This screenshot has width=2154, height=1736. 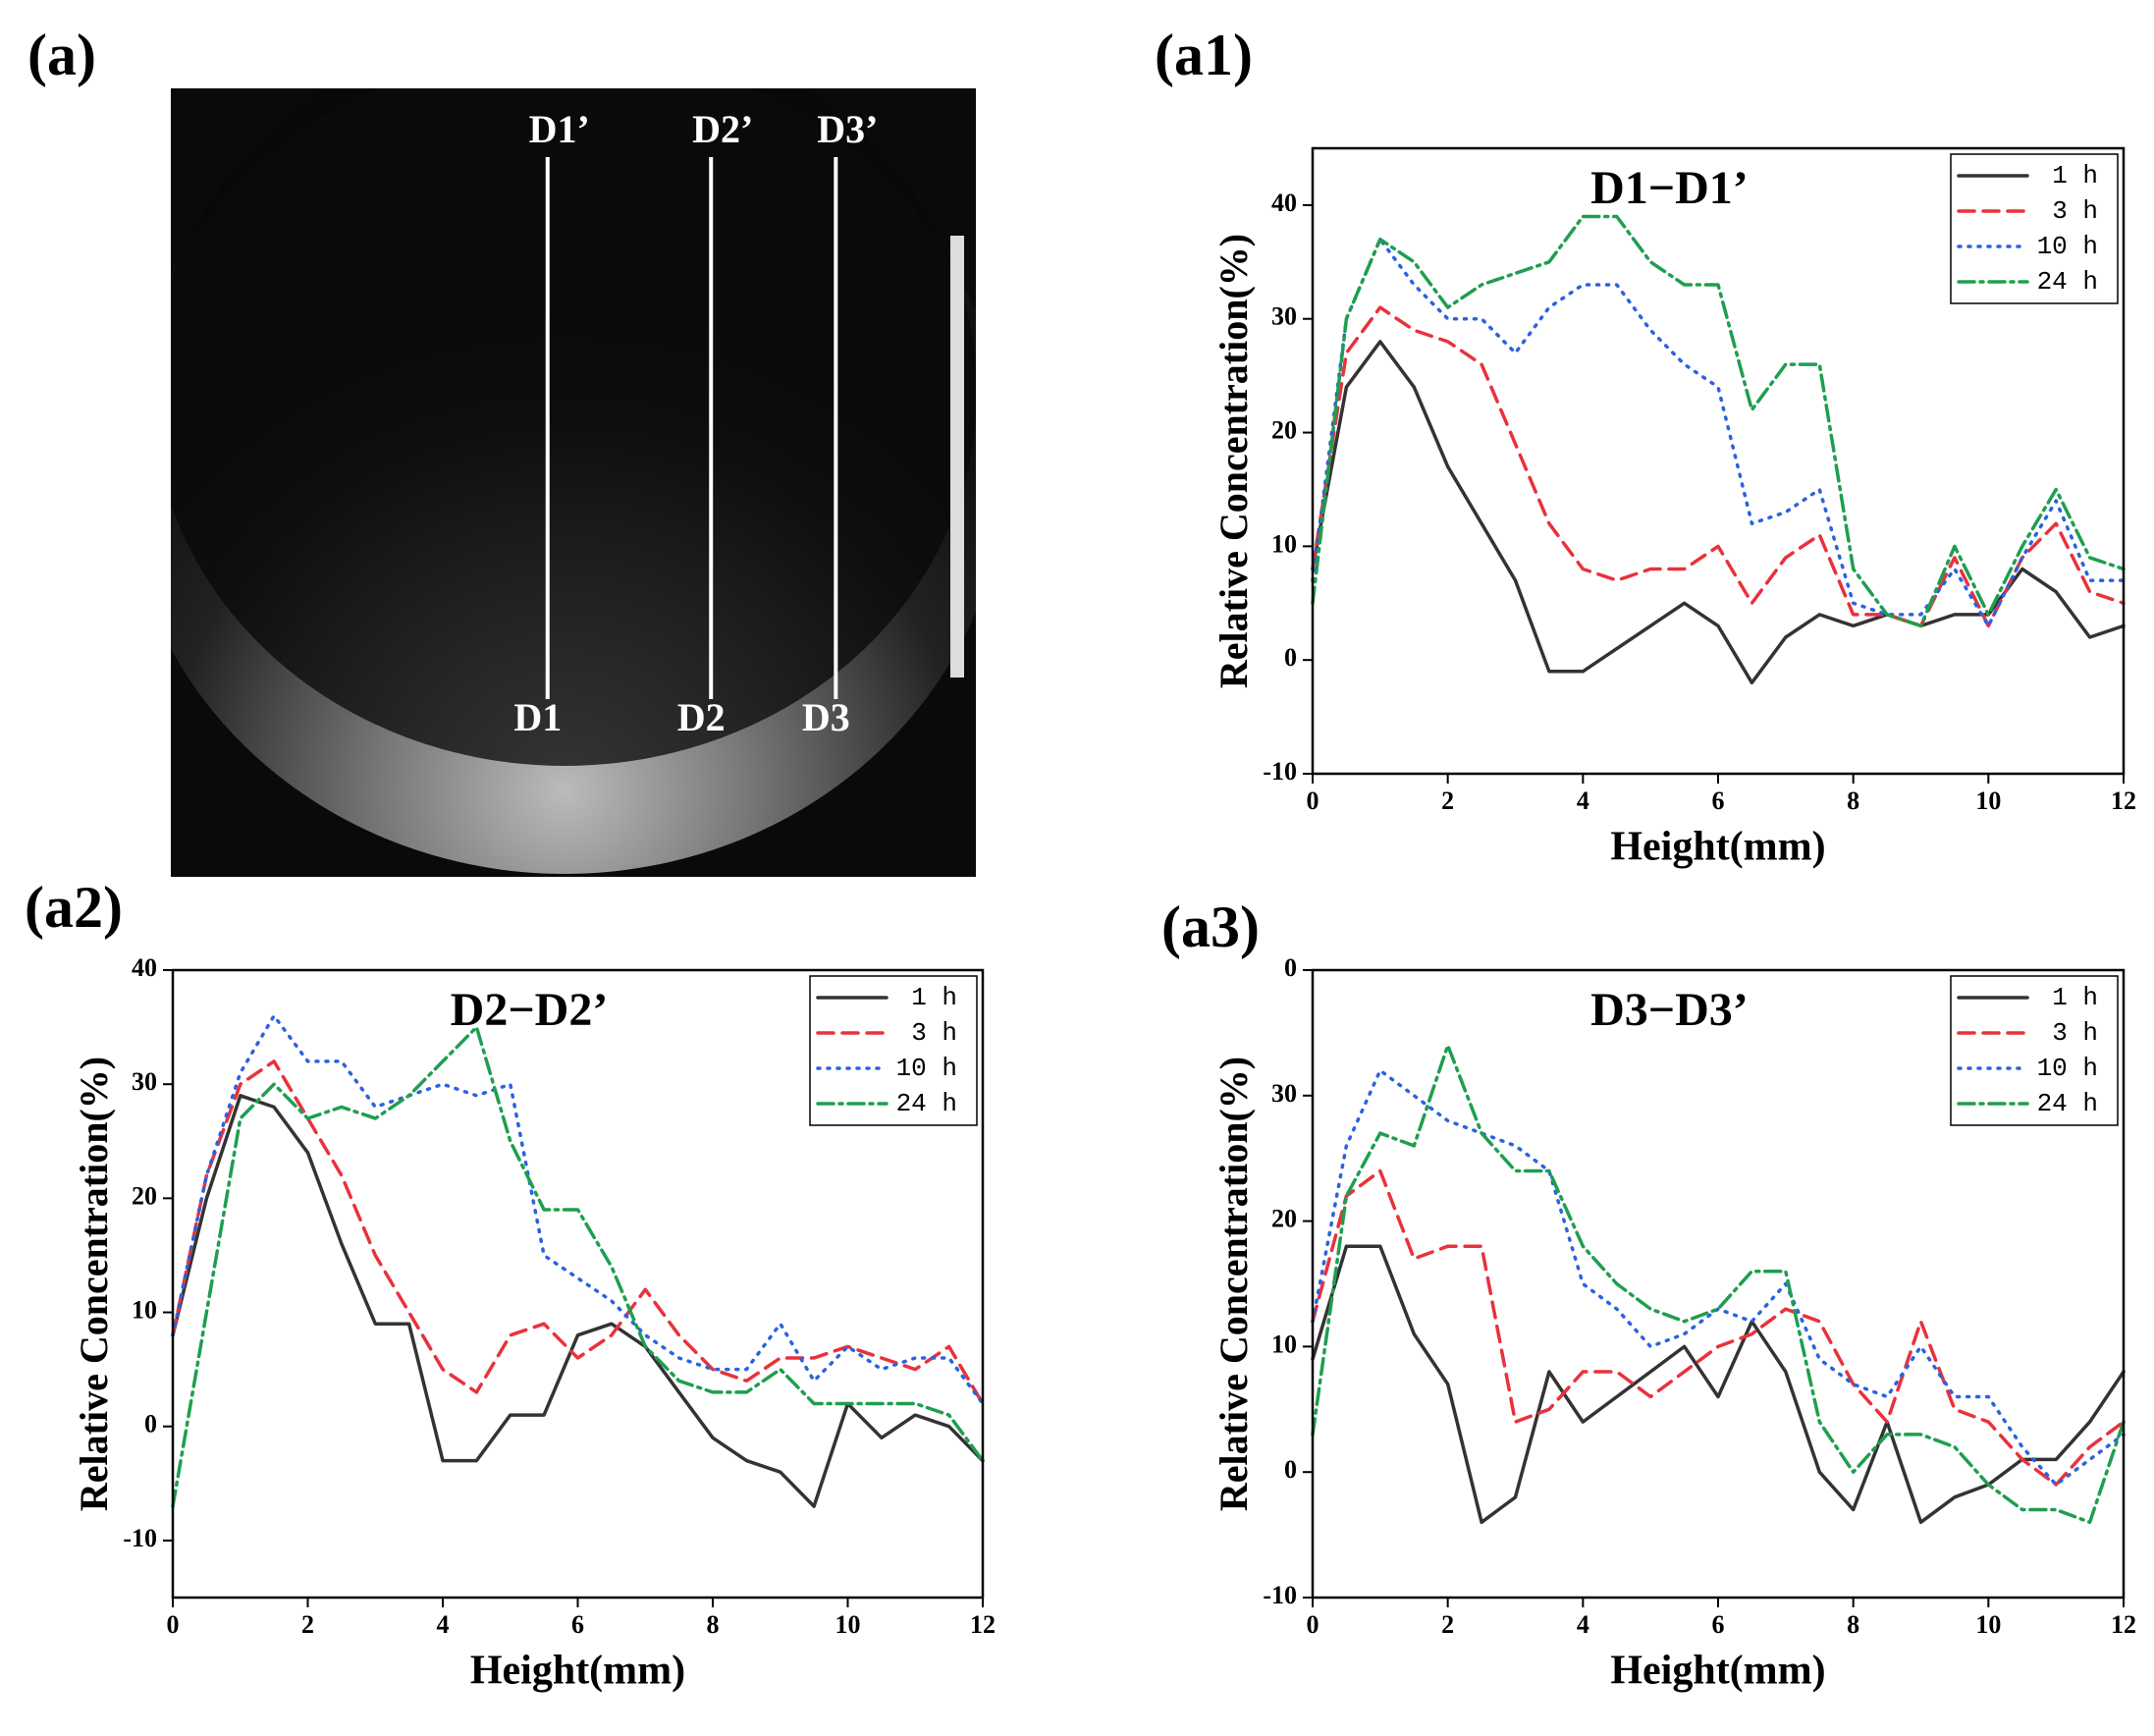 I want to click on line-top-label: D3’, so click(x=847, y=129).